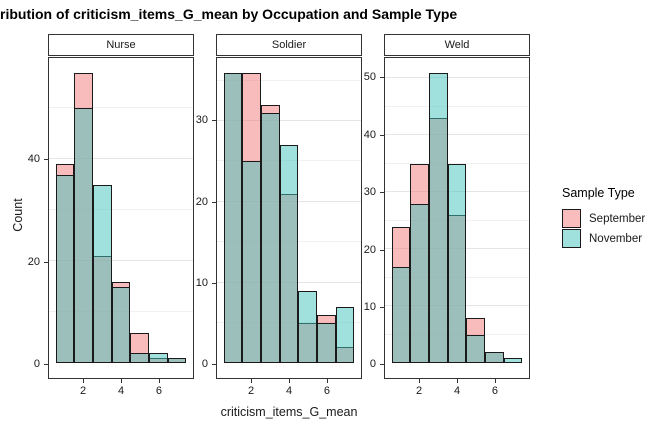  Describe the element at coordinates (369, 77) in the screenshot. I see `y-tick-label: 50` at that location.